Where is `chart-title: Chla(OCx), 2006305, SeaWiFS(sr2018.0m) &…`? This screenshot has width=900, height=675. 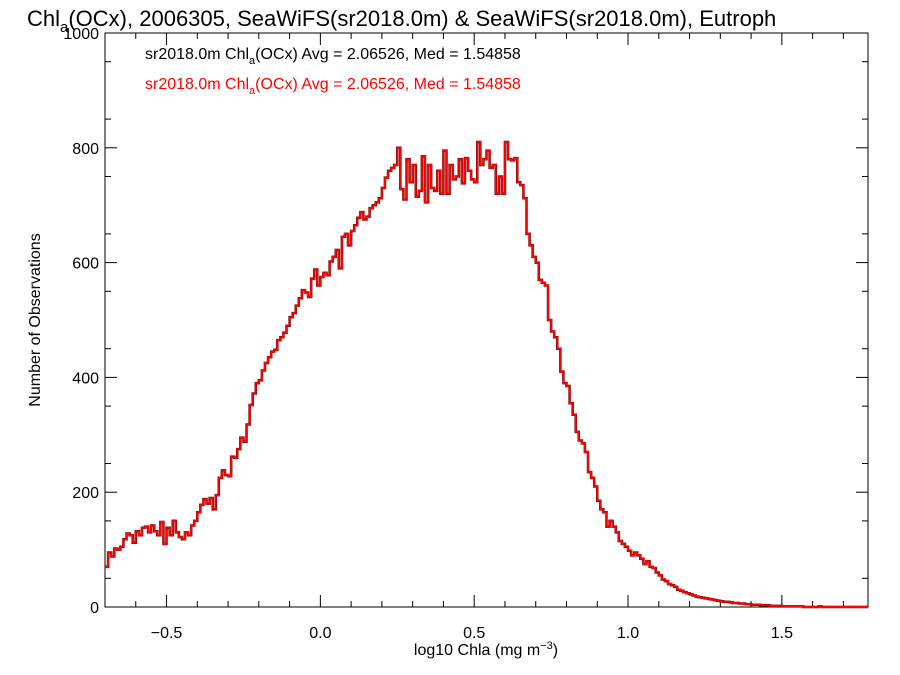 chart-title: Chla(OCx), 2006305, SeaWiFS(sr2018.0m) &… is located at coordinates (401, 21).